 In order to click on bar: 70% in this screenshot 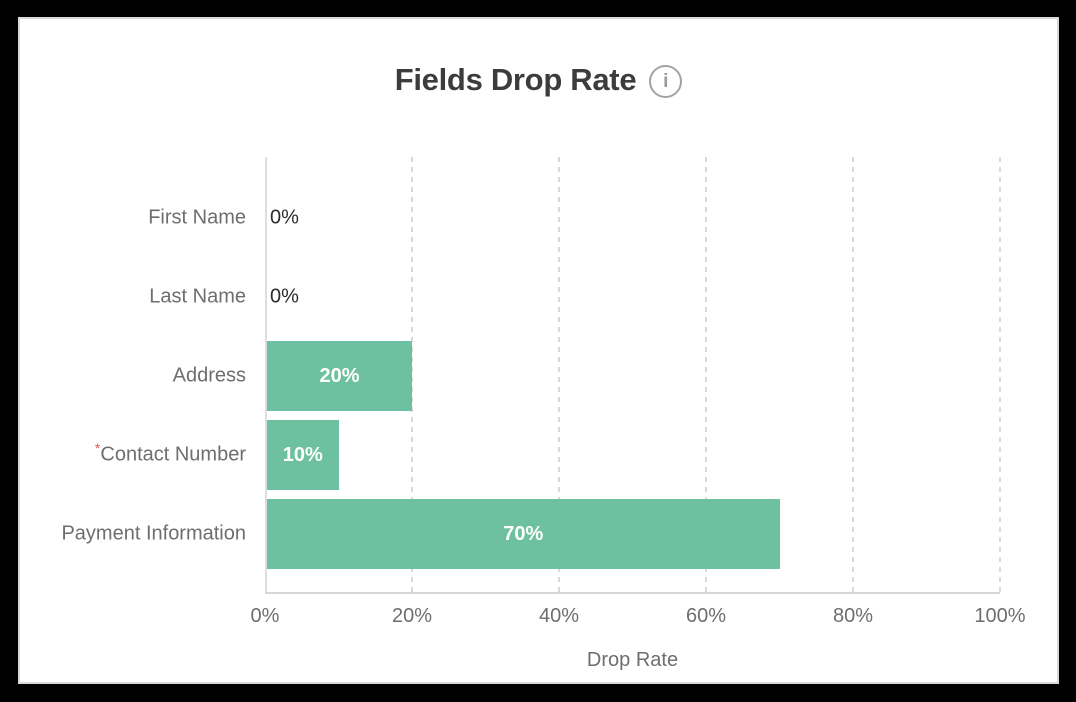, I will do `click(523, 534)`.